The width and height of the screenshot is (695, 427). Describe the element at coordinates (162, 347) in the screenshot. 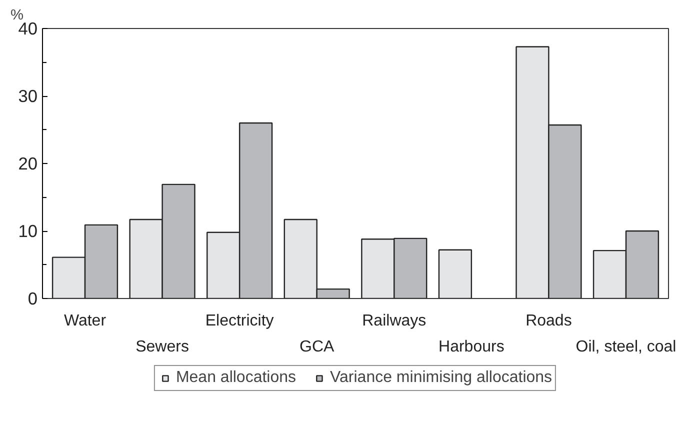

I see `x-tick-label: Sewers` at that location.